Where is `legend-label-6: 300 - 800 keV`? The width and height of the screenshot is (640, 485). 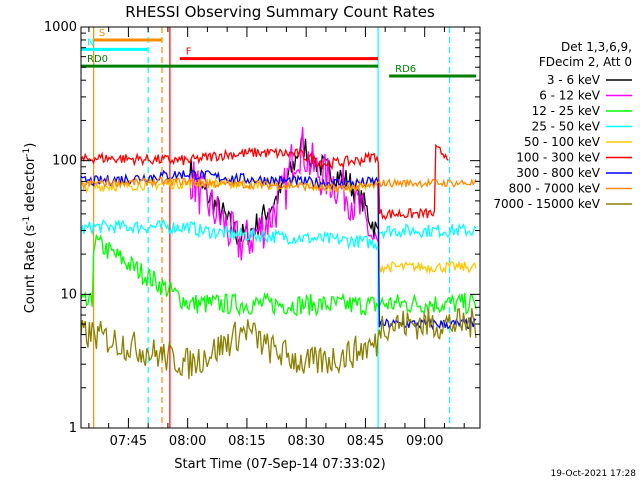 legend-label-6: 300 - 800 keV is located at coordinates (558, 173).